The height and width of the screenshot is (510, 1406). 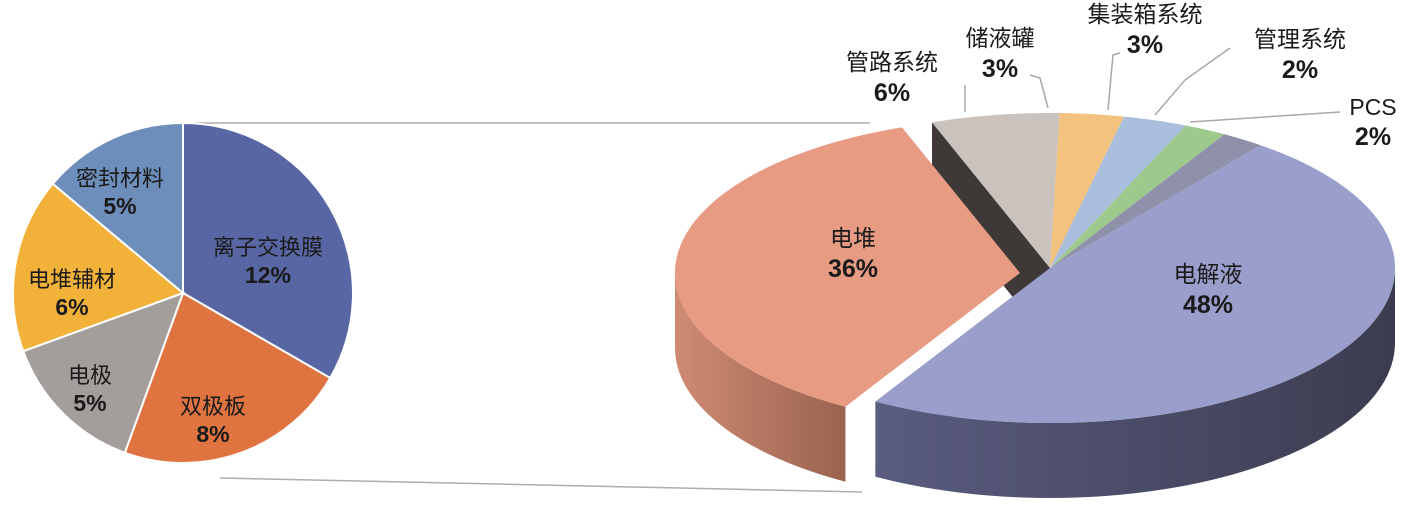 What do you see at coordinates (760, 377) in the screenshot?
I see `slice-6-side` at bounding box center [760, 377].